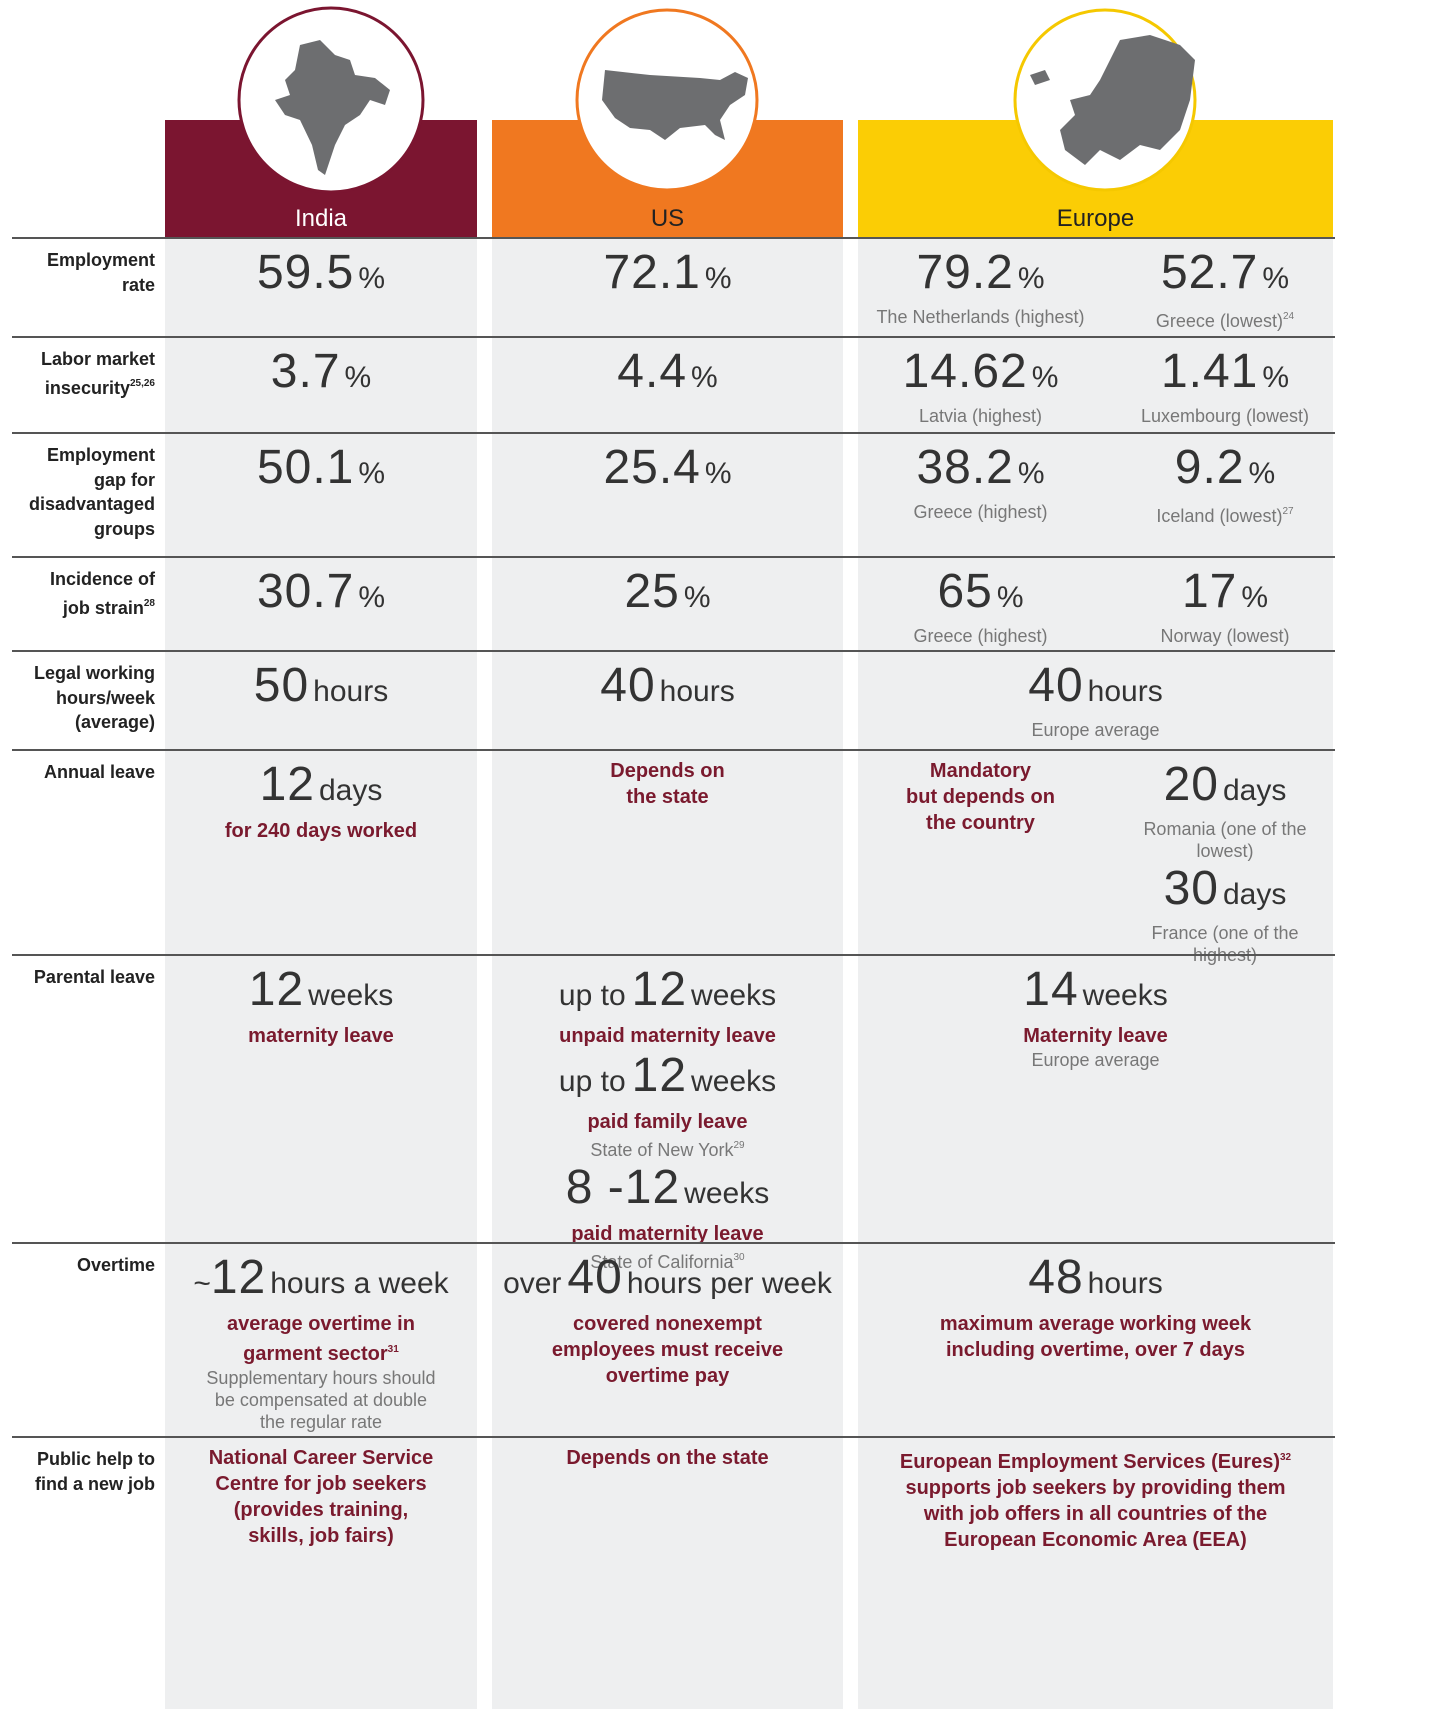 This screenshot has width=1453, height=1709. Describe the element at coordinates (1225, 386) in the screenshot. I see `sub-column: 1.41% Luxembourg (lowest)` at that location.